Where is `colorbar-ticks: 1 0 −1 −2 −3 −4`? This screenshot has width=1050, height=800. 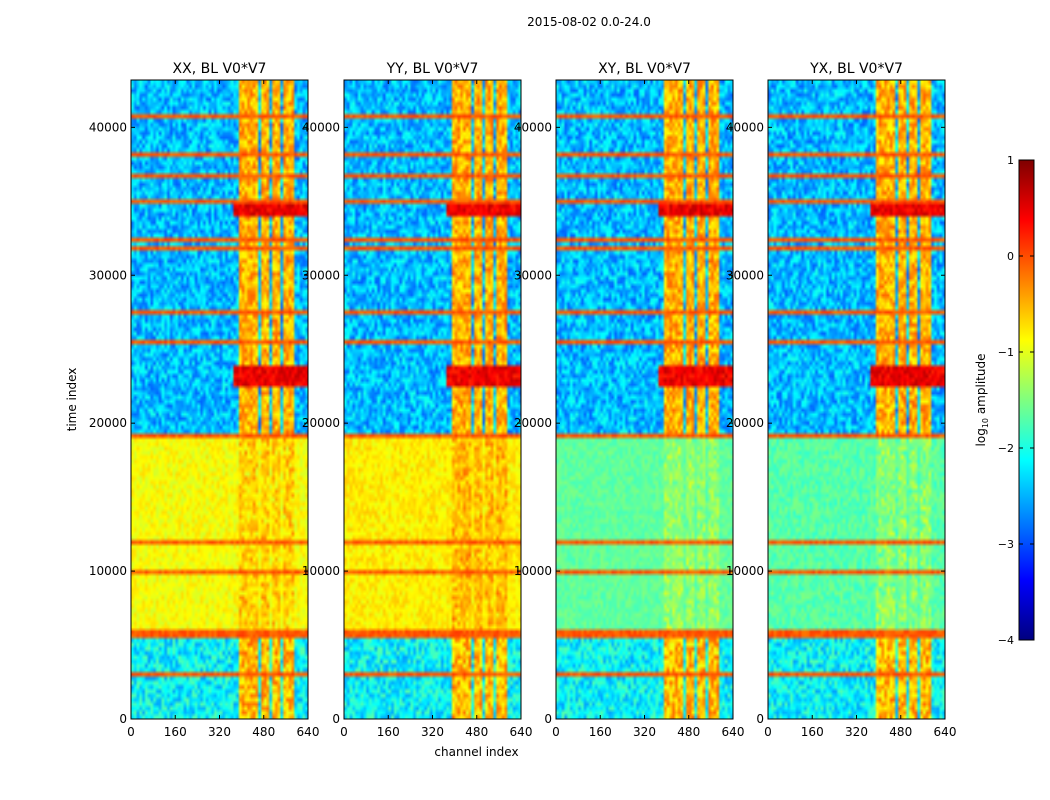
colorbar-ticks: 1 0 −1 −2 −3 −4 is located at coordinates (1016, 400).